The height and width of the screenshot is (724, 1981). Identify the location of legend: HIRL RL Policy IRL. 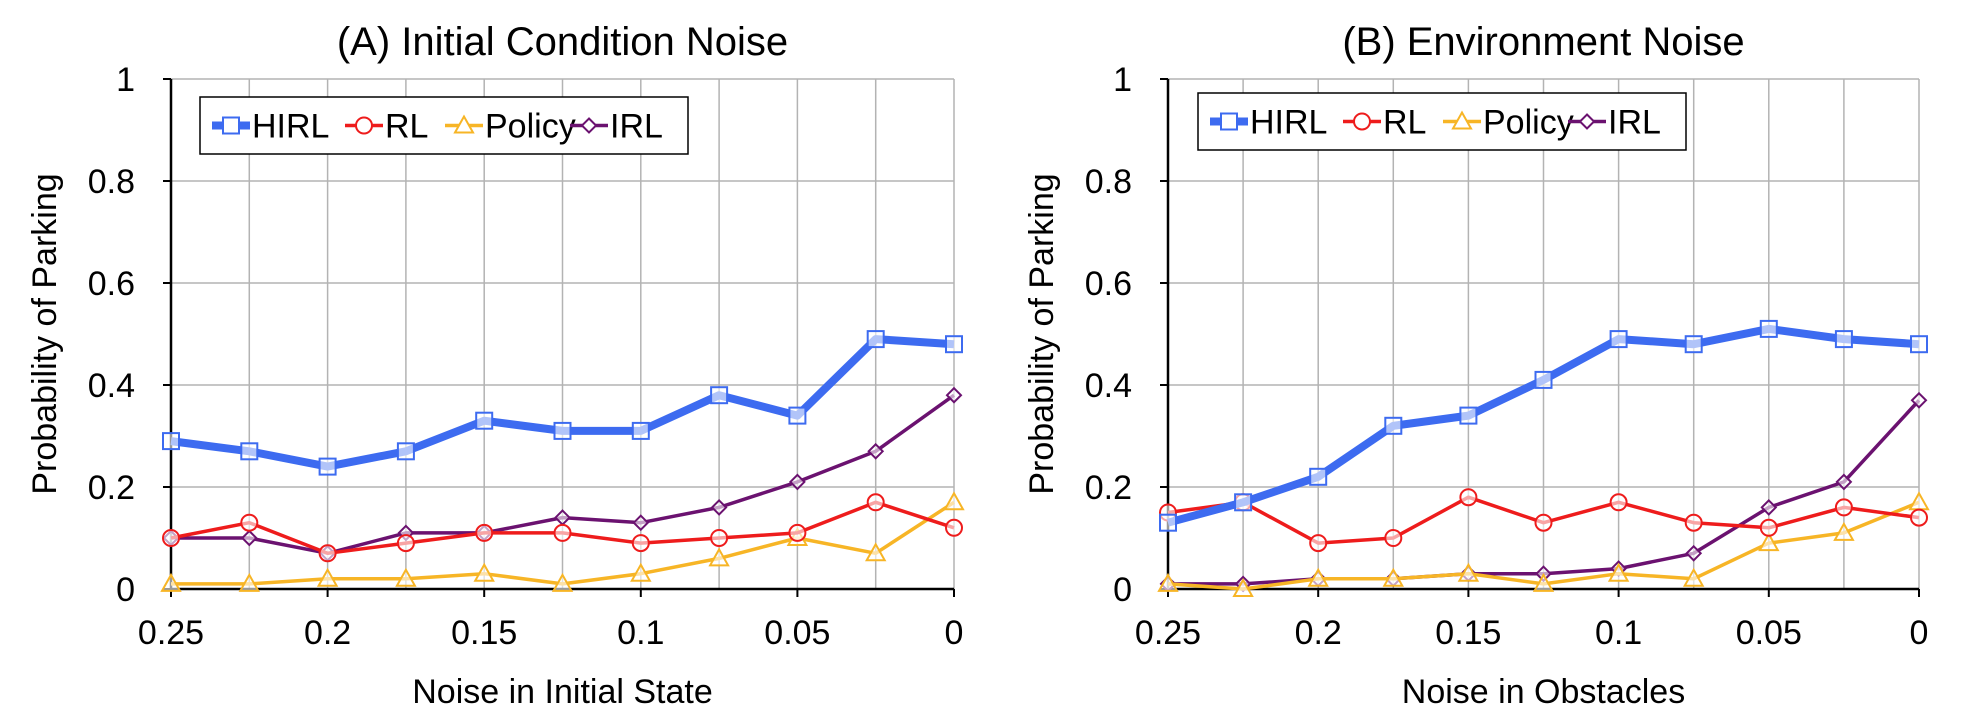
(444, 125).